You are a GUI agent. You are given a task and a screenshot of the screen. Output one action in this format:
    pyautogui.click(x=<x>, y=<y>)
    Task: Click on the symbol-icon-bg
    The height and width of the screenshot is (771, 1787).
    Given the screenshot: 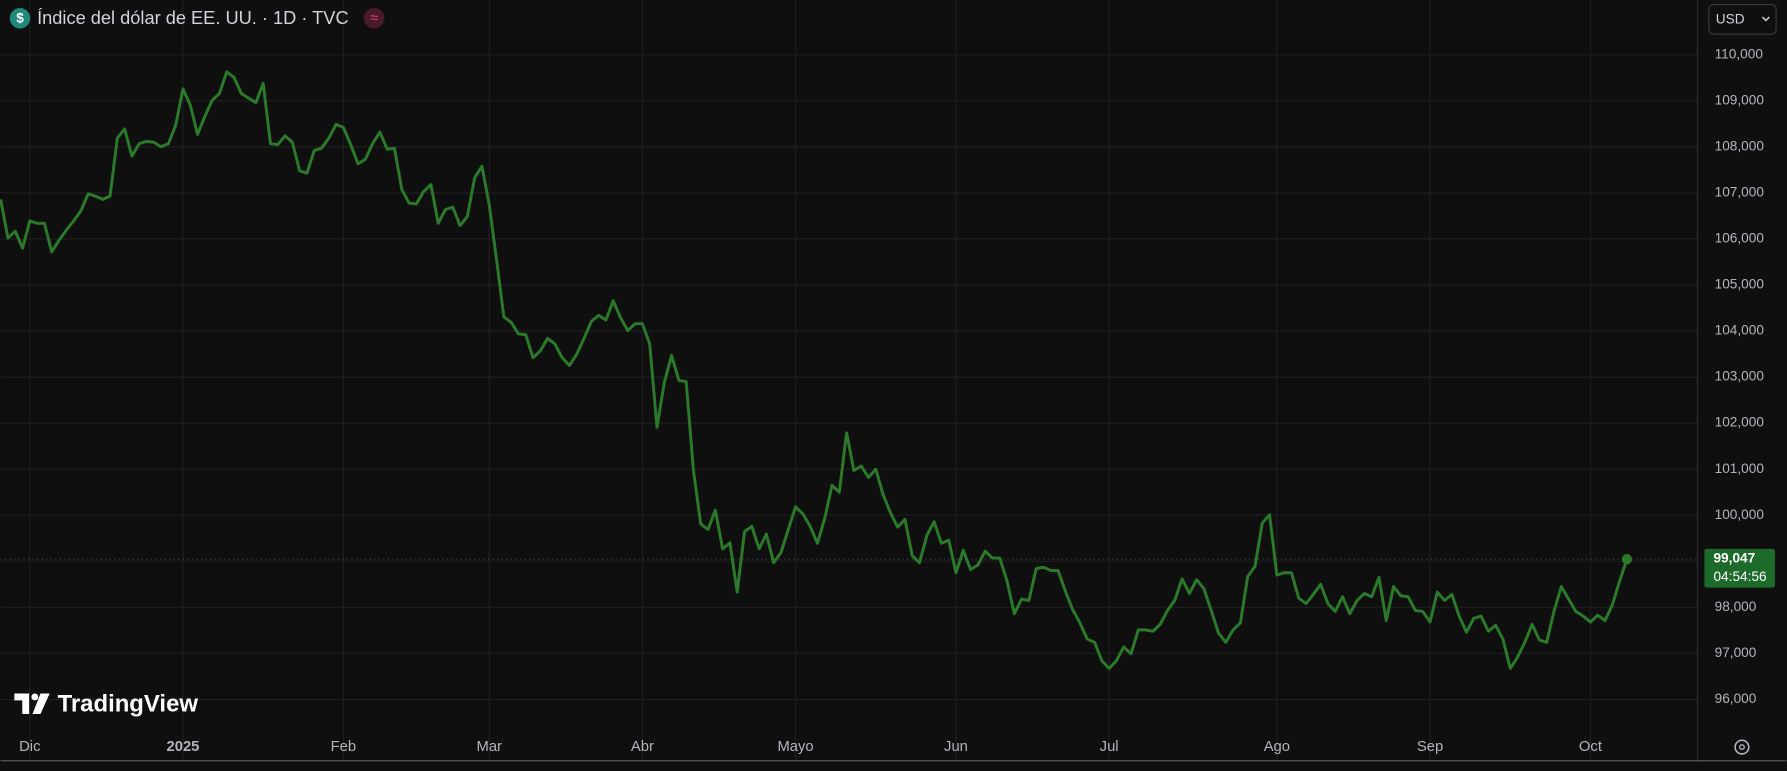 What is the action you would take?
    pyautogui.click(x=20, y=18)
    